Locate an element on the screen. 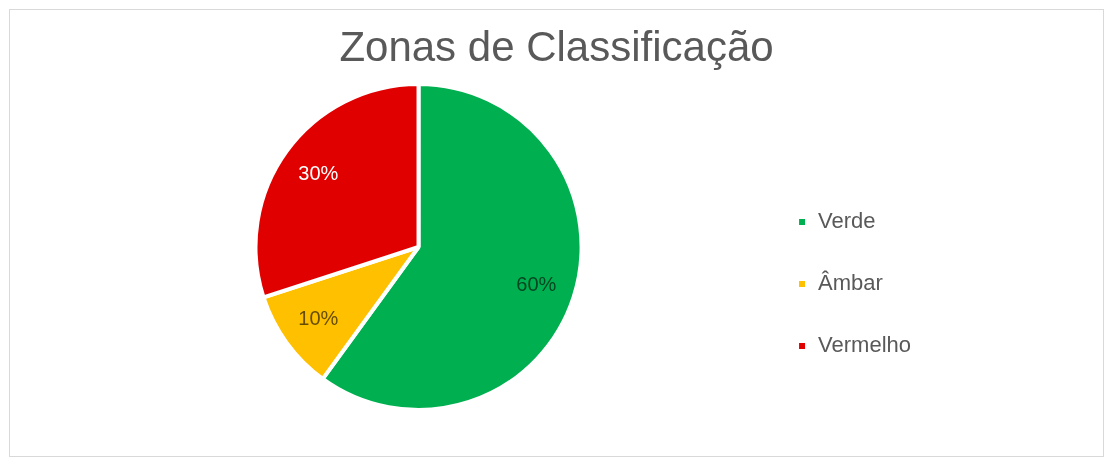 The width and height of the screenshot is (1115, 459). legend-label: Âmbar is located at coordinates (850, 283).